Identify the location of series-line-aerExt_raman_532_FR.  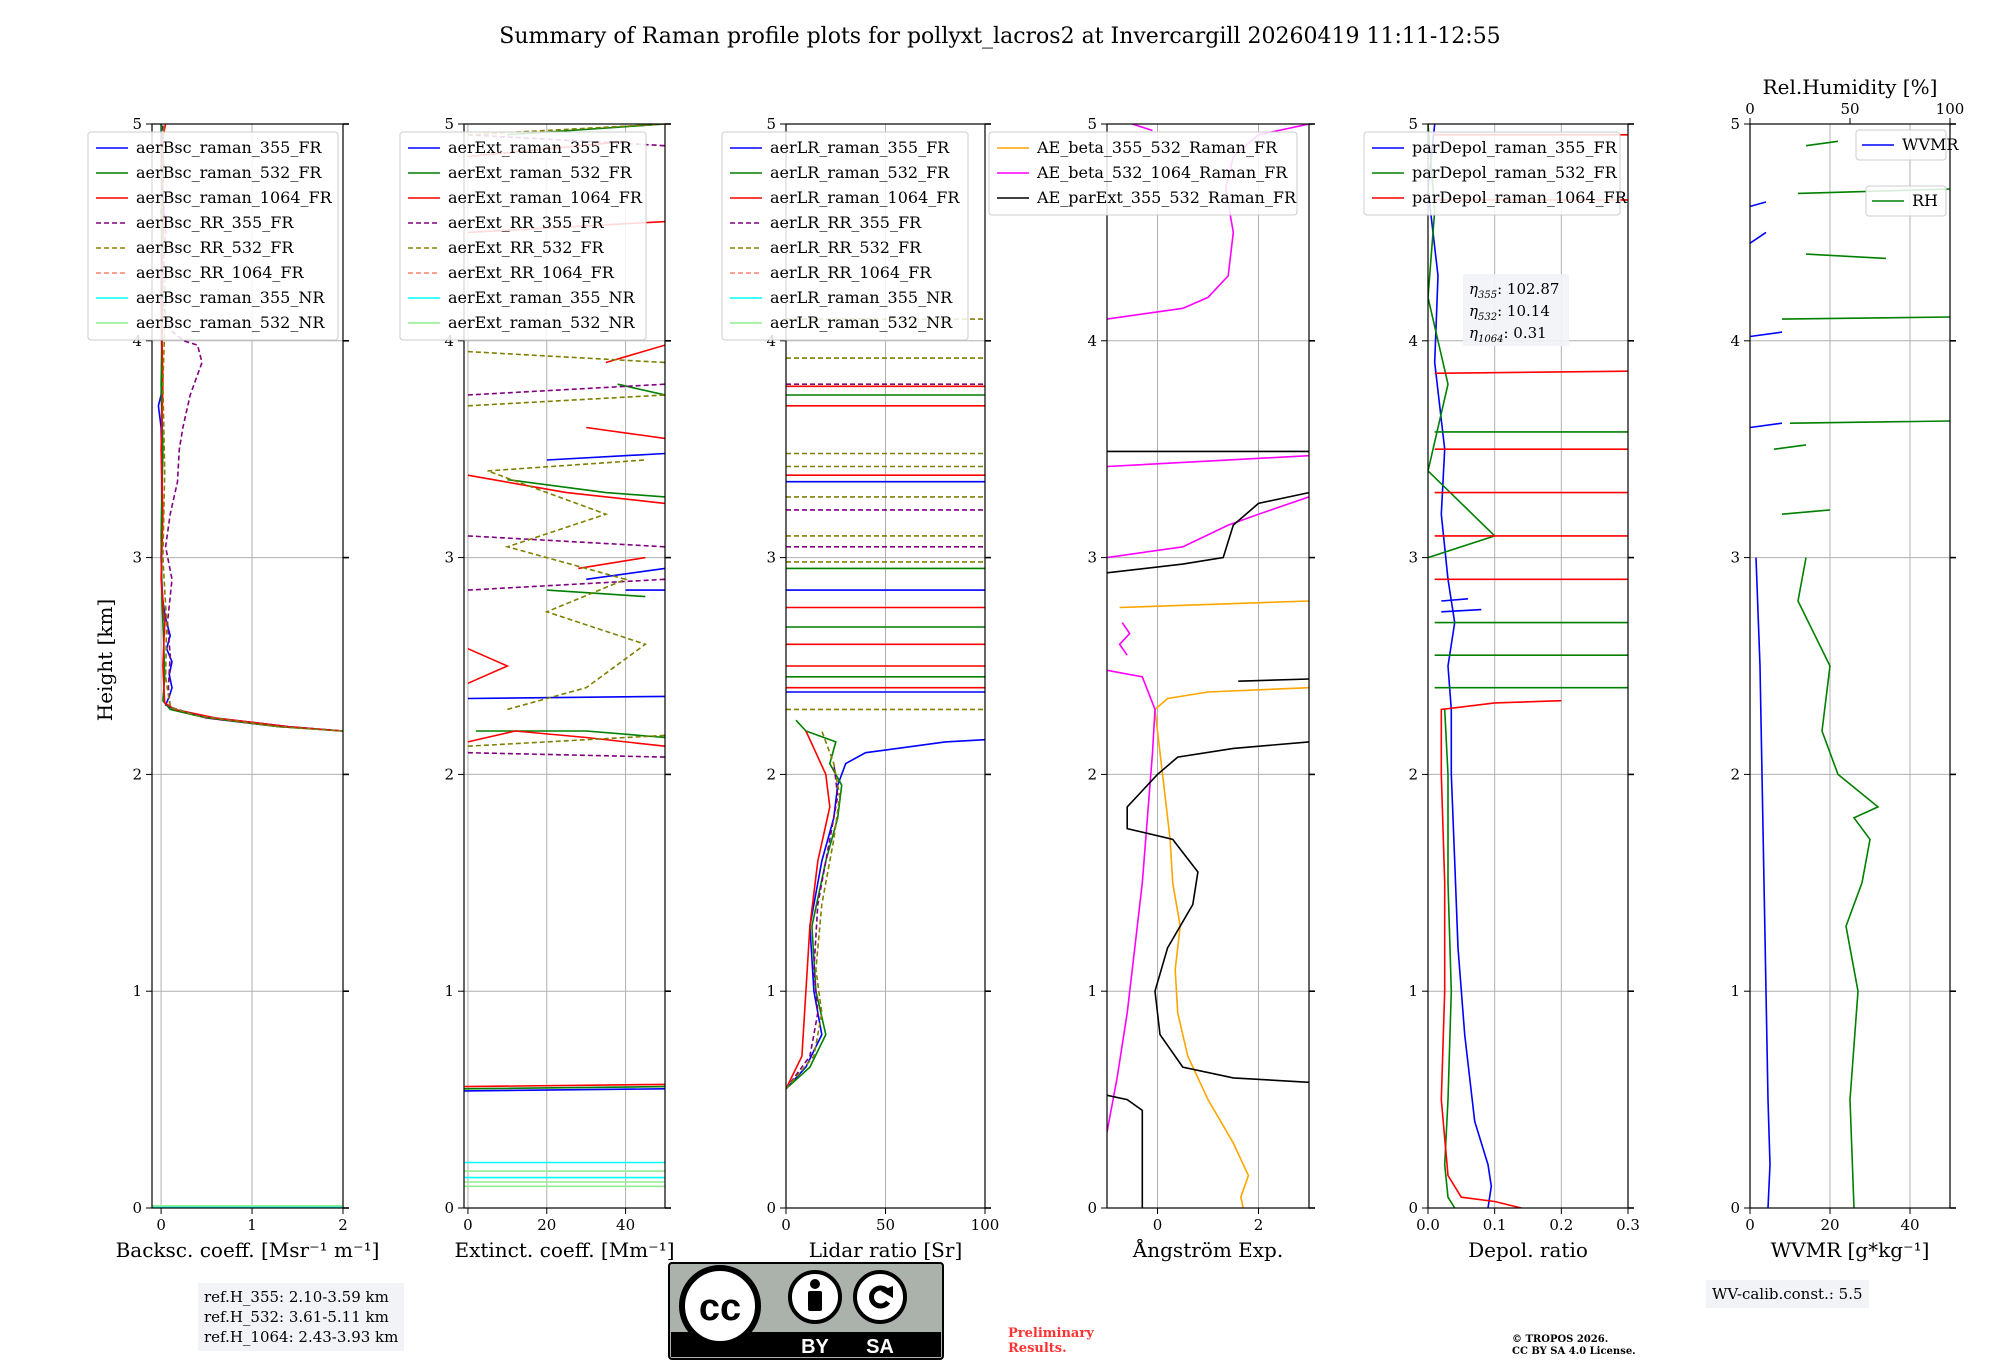
(564, 607).